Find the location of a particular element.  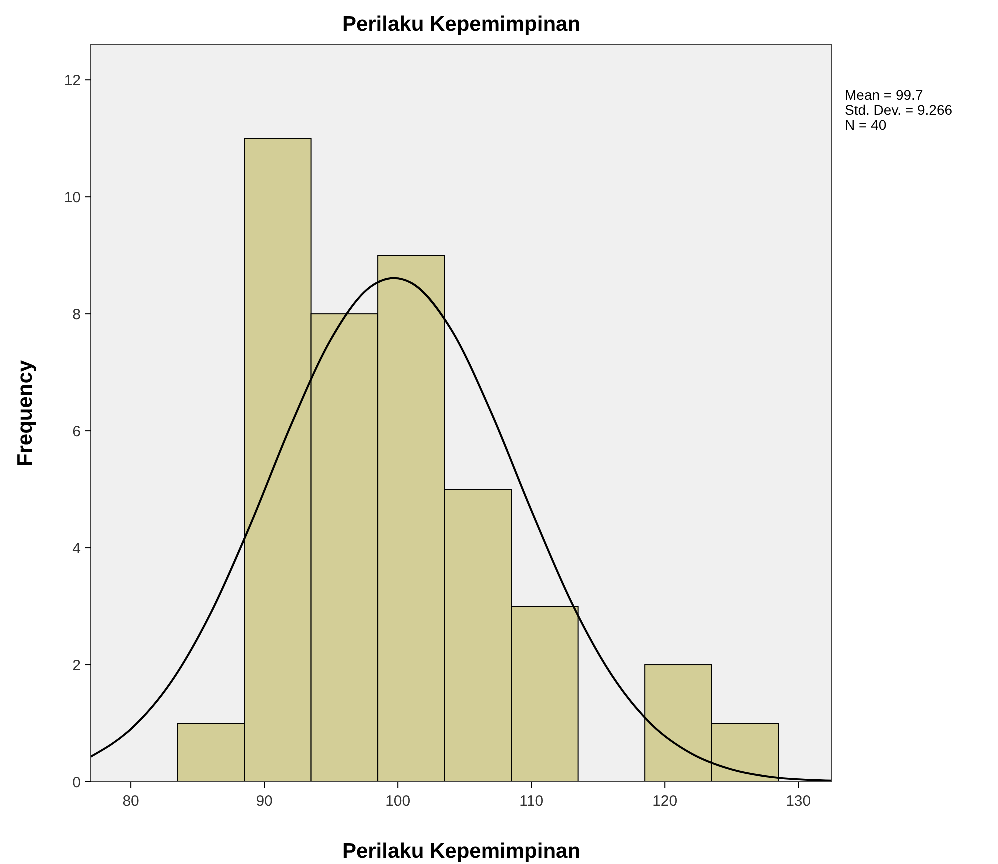

text: N = 40 is located at coordinates (866, 125).